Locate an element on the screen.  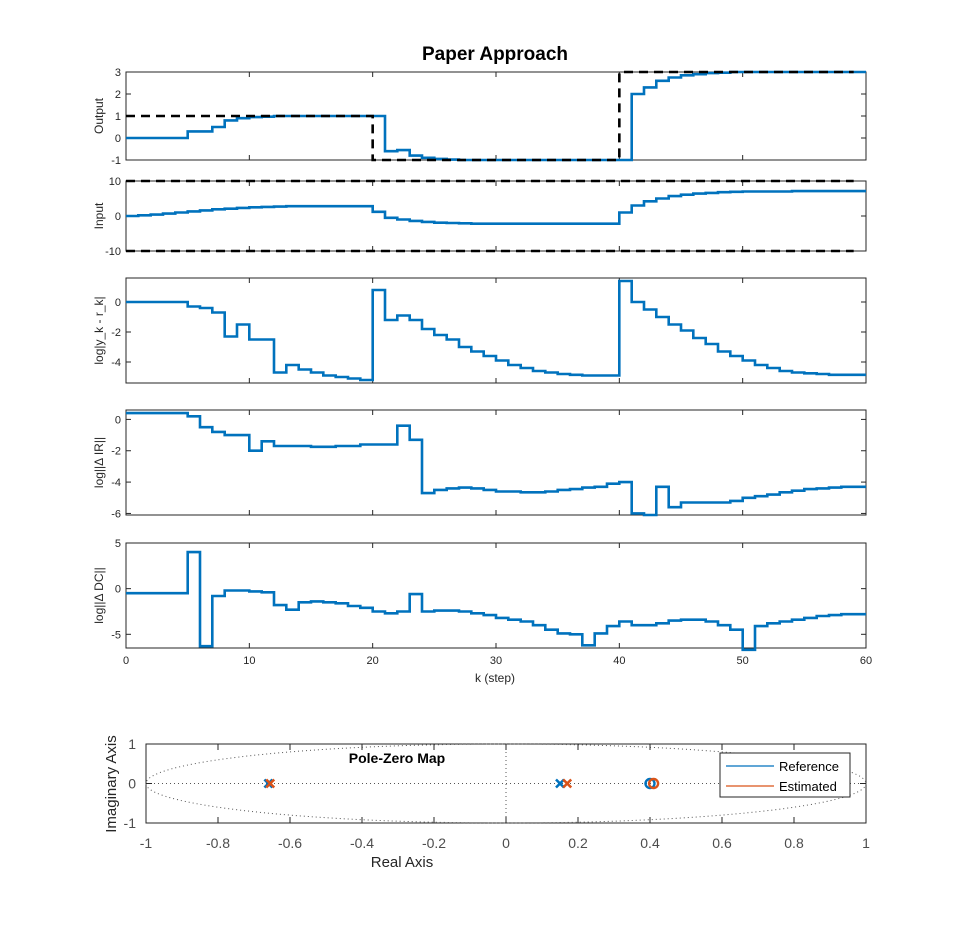
x-tick-label: 50 is located at coordinates (743, 661).